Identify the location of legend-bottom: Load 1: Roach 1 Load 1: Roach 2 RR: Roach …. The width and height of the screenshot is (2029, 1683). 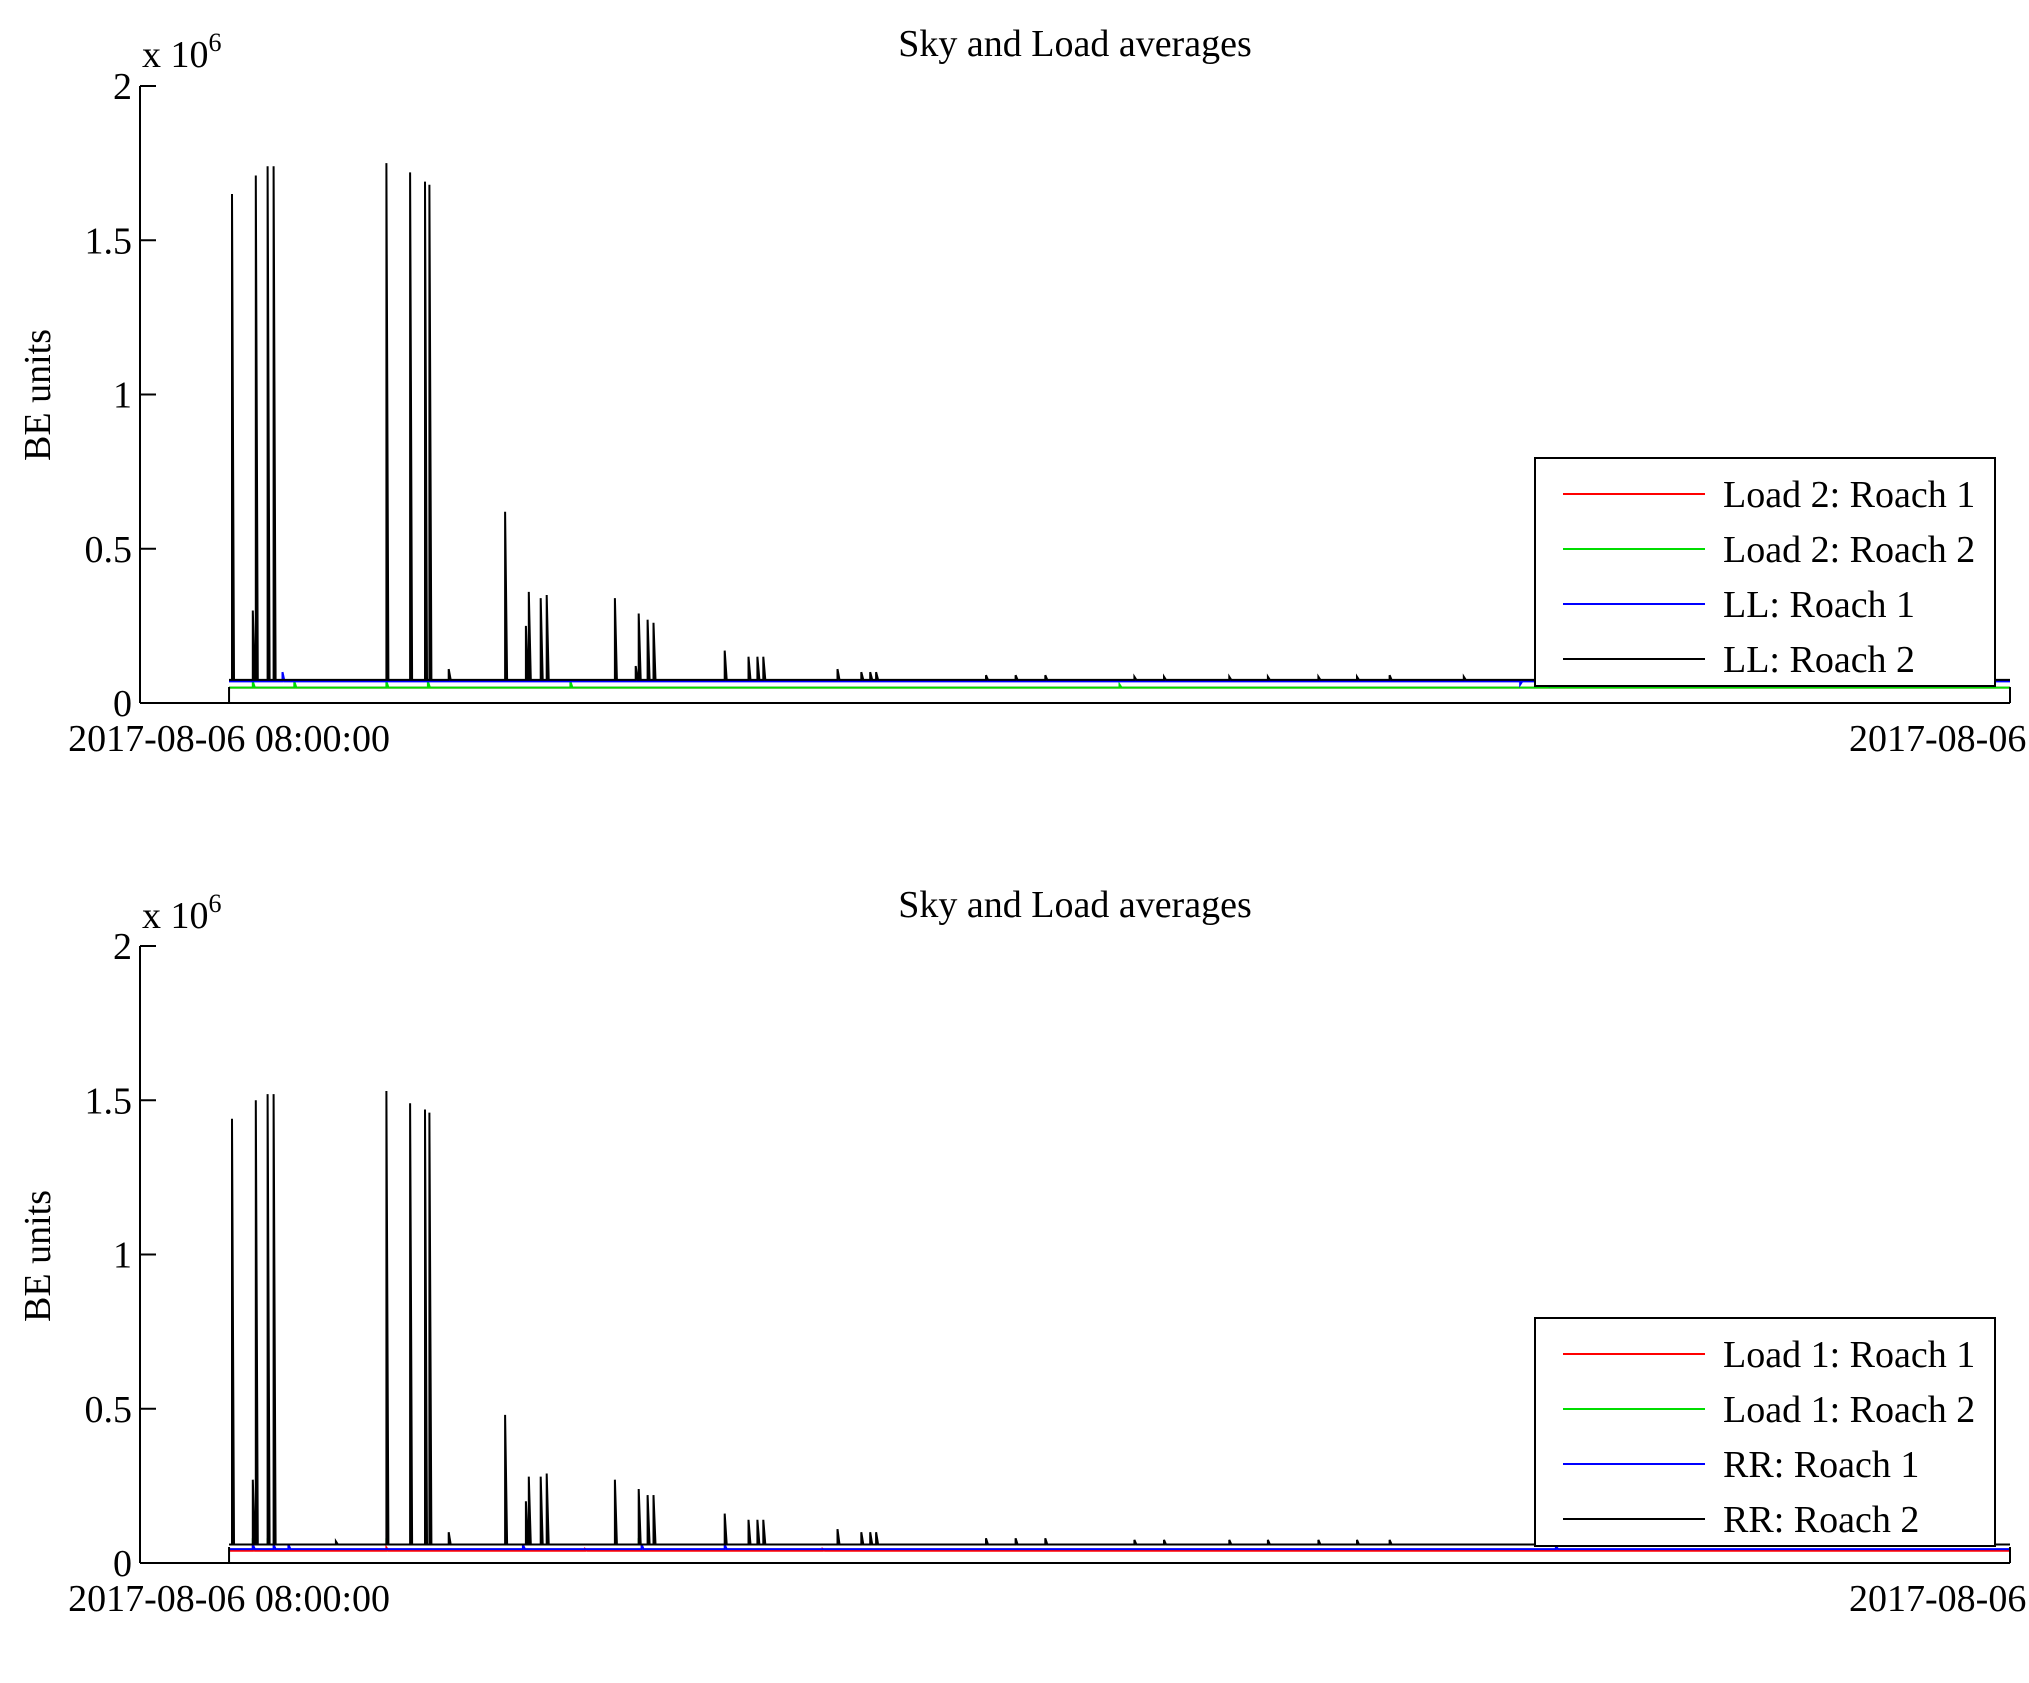
(1765, 1432).